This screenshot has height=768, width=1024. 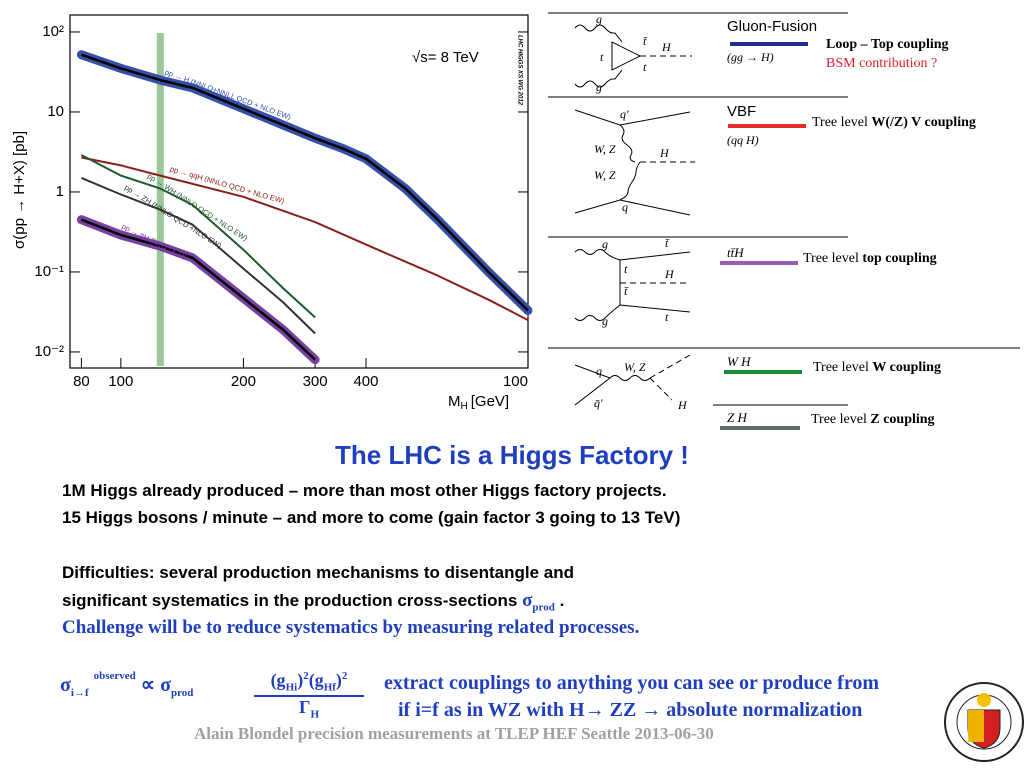 I want to click on x-tick-label: 300, so click(x=315, y=381).